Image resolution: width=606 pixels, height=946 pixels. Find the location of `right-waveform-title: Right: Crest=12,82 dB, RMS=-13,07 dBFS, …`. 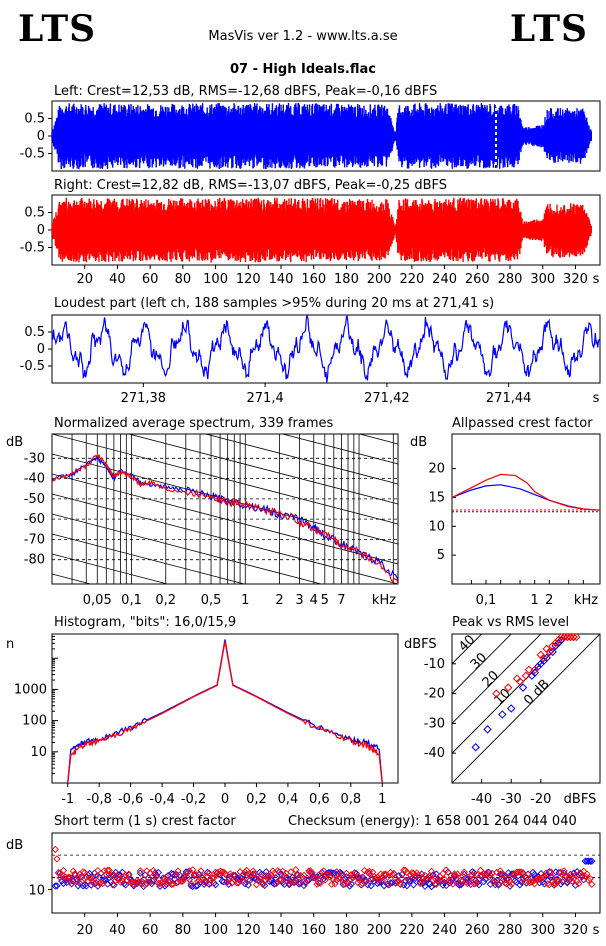

right-waveform-title: Right: Crest=12,82 dB, RMS=-13,07 dBFS, … is located at coordinates (250, 185).